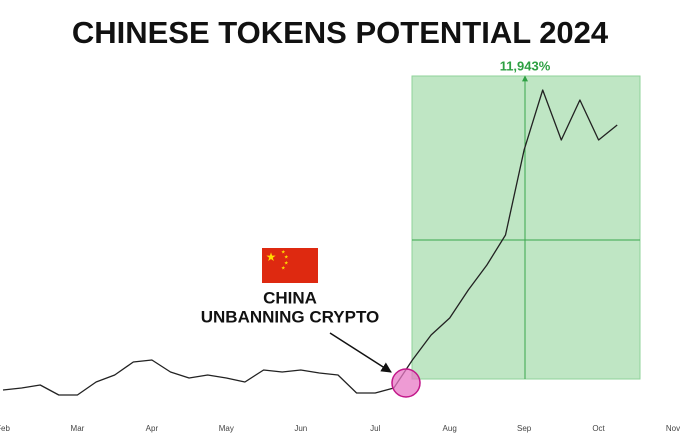 This screenshot has width=680, height=436. I want to click on highlight-circle, so click(406, 383).